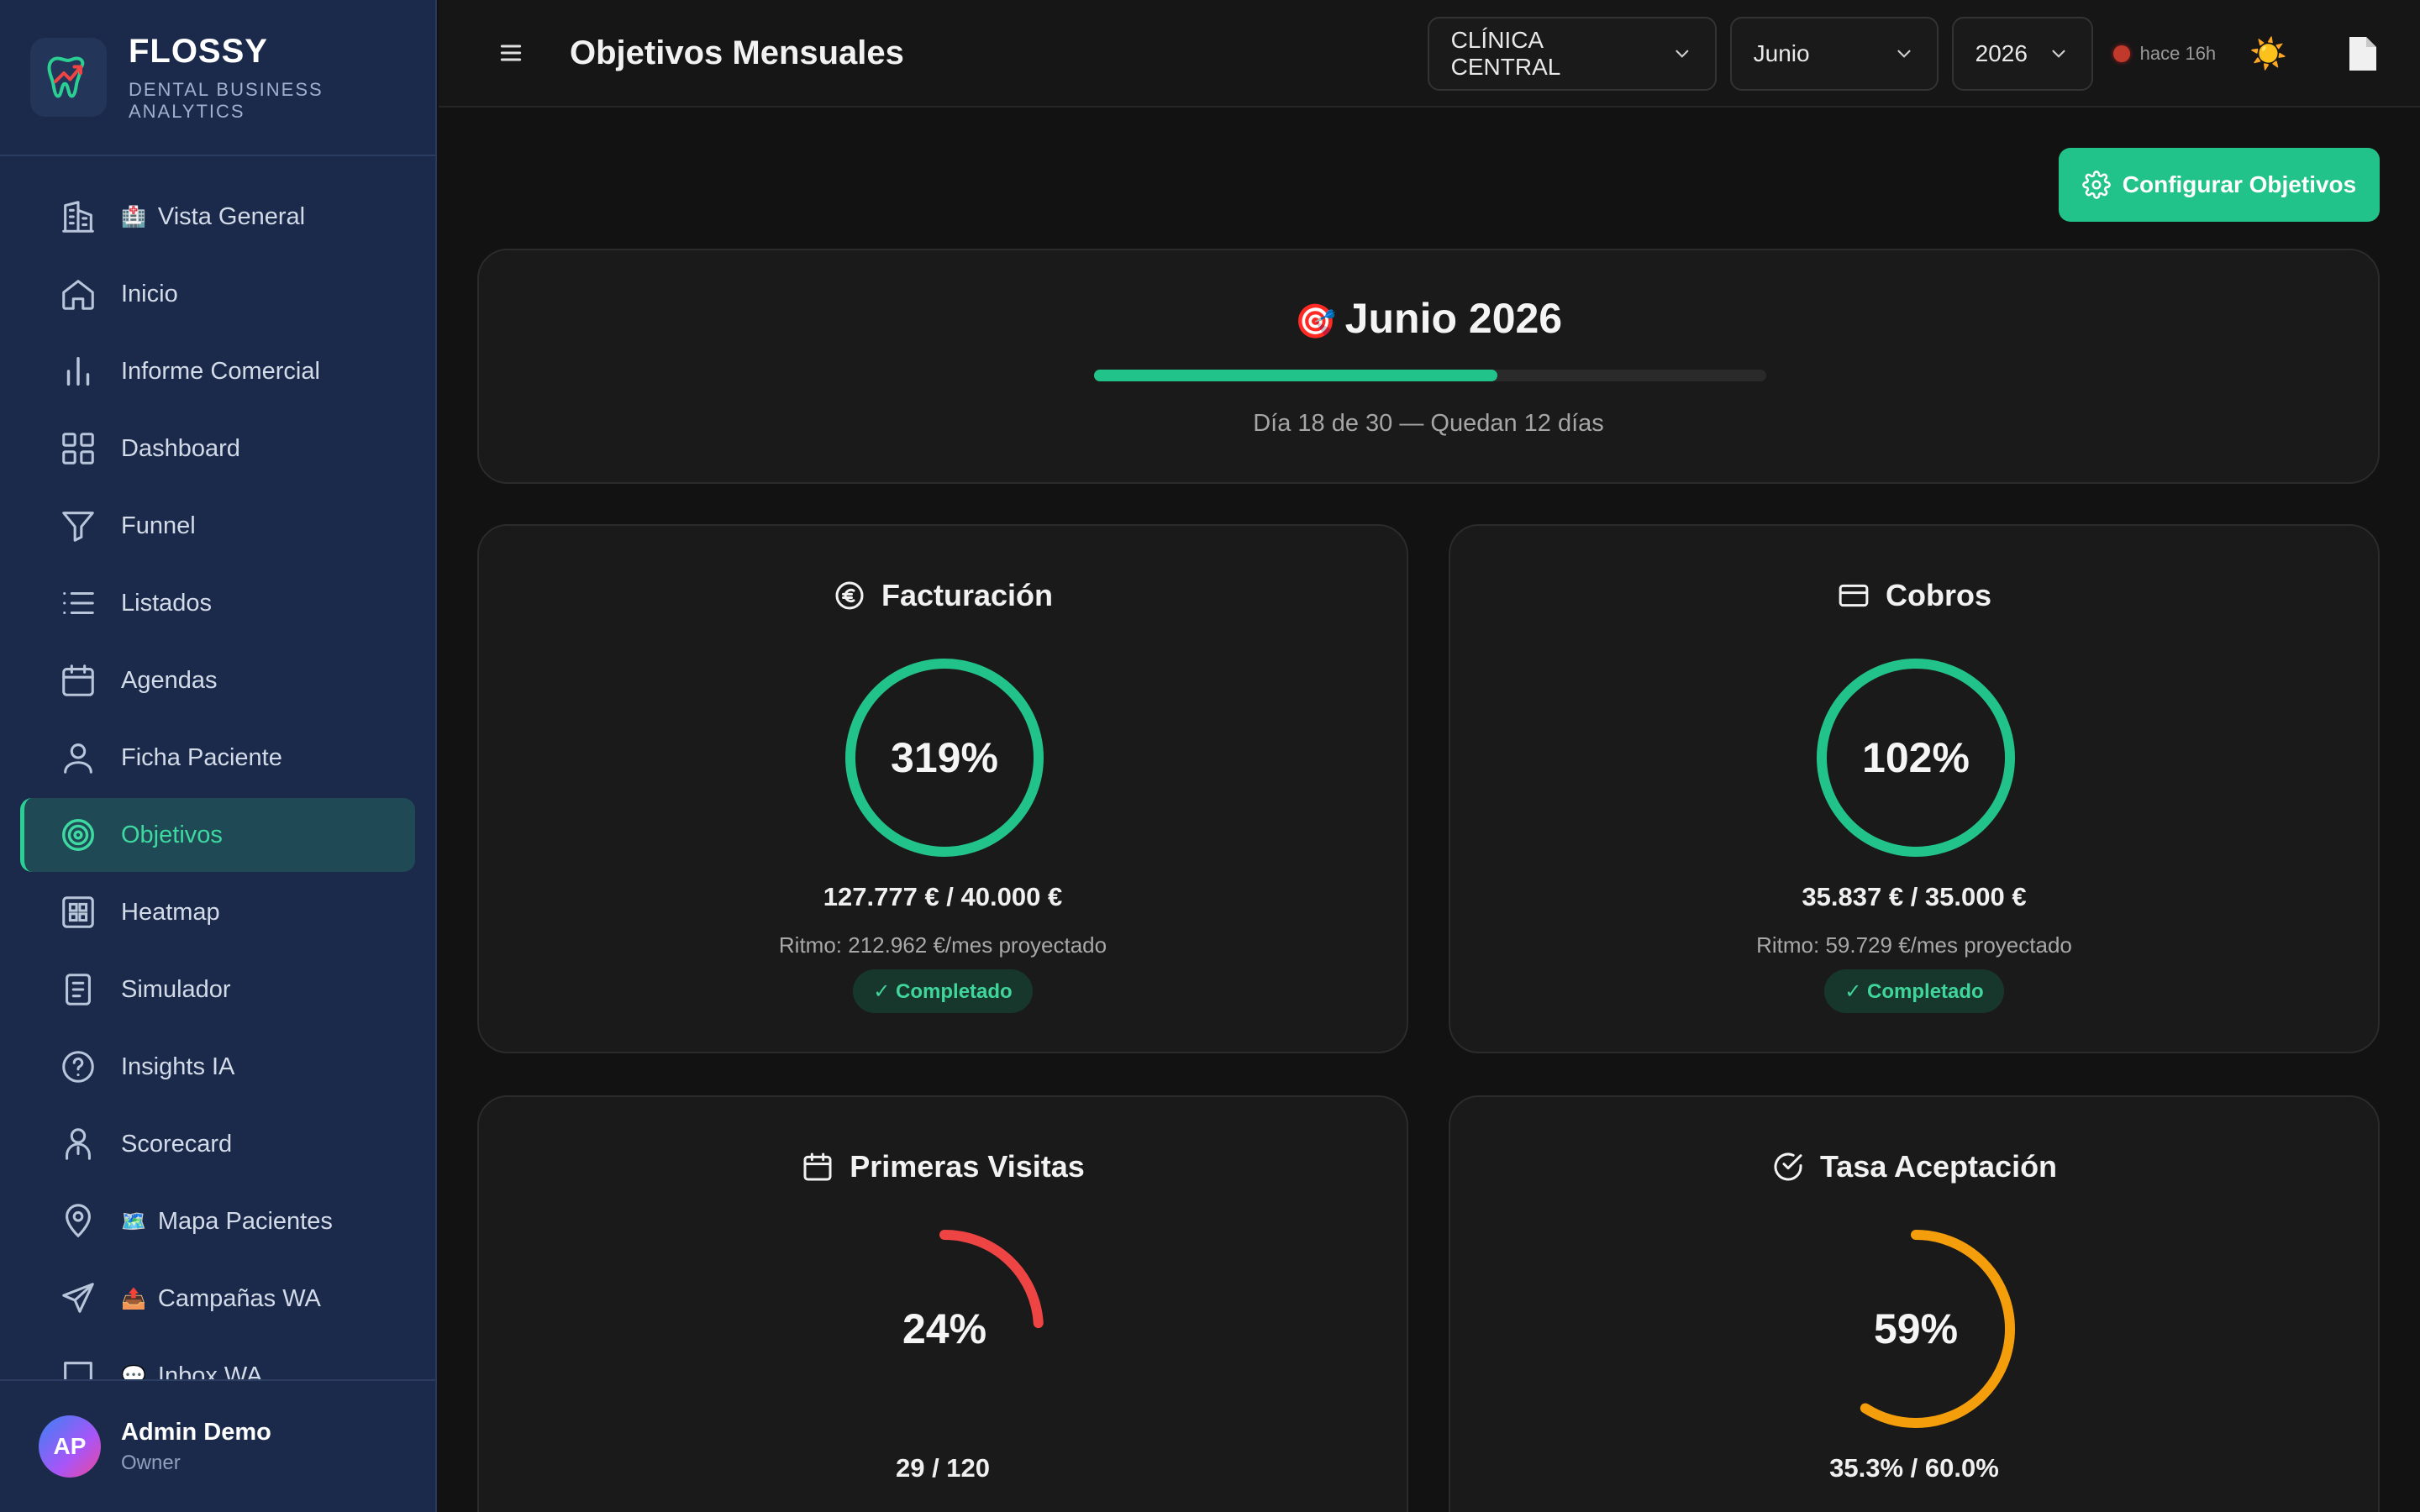 The width and height of the screenshot is (2420, 1512). What do you see at coordinates (1295, 375) in the screenshot?
I see `month-progress-fill` at bounding box center [1295, 375].